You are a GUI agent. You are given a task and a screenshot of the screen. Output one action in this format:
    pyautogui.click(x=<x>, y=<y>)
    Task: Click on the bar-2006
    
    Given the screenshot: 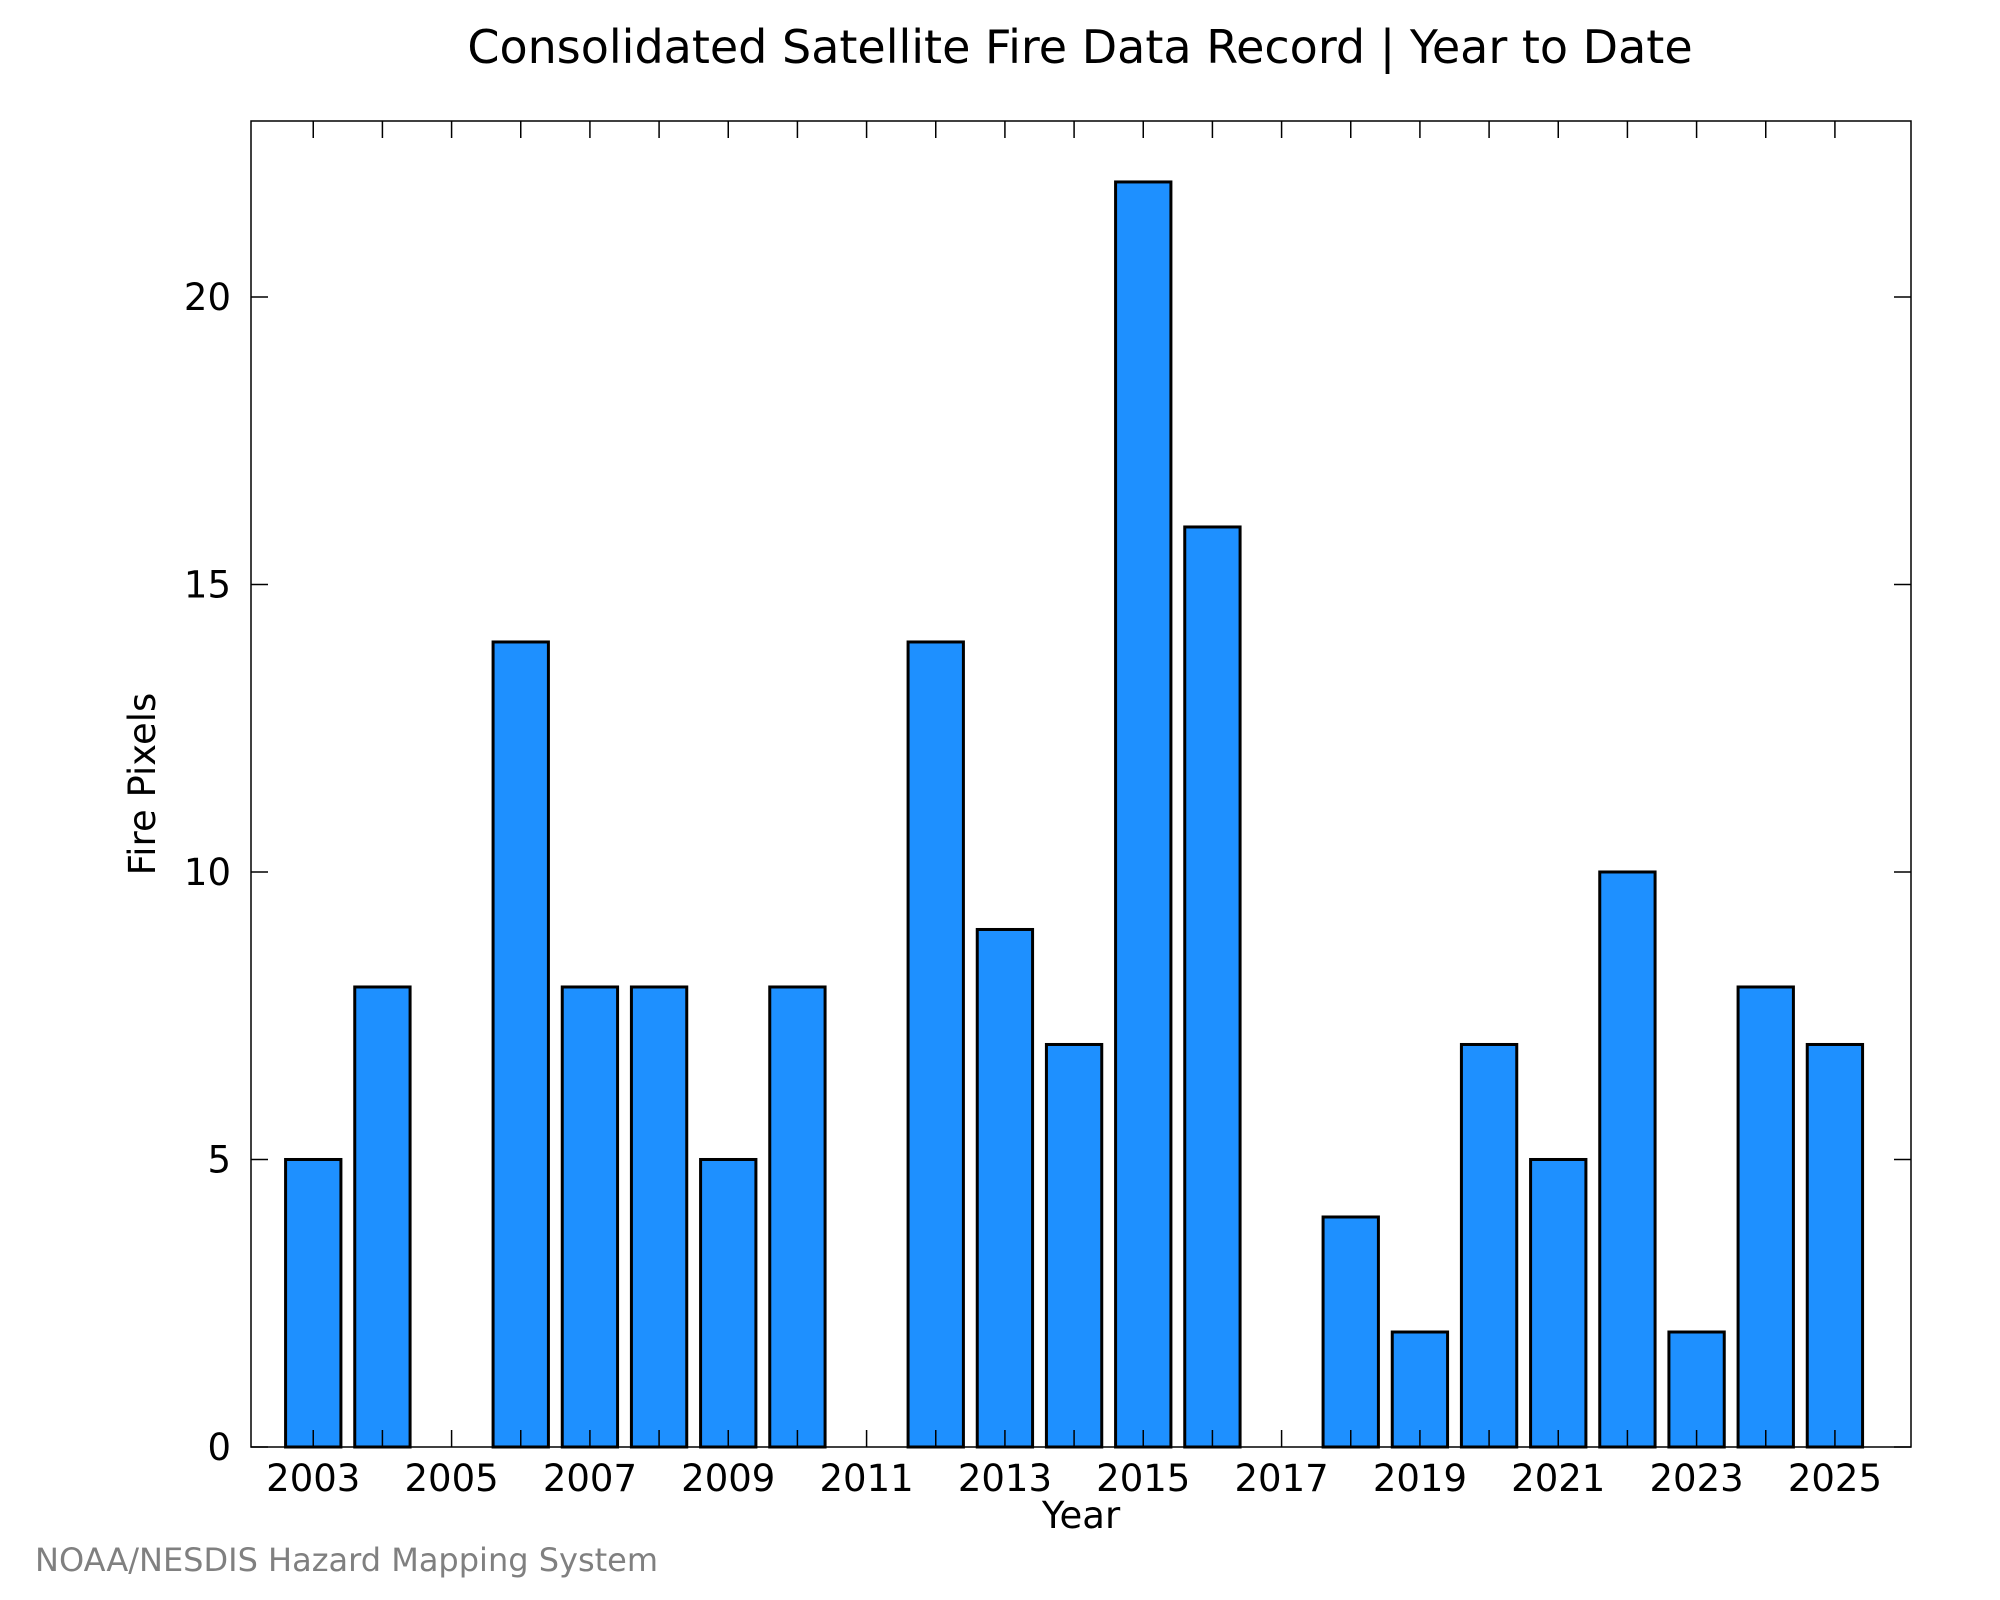 What is the action you would take?
    pyautogui.click(x=520, y=1044)
    